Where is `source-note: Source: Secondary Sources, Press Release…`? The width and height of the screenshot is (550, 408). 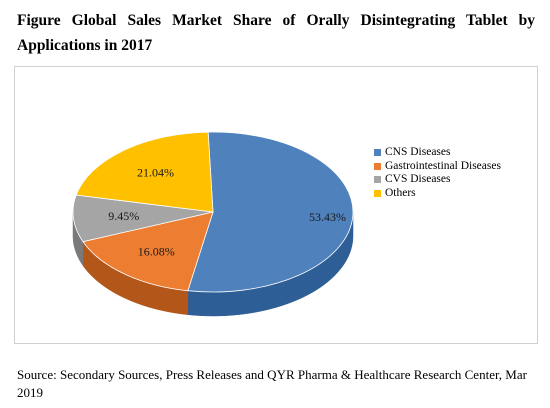
source-note: Source: Secondary Sources, Press Release… is located at coordinates (272, 383).